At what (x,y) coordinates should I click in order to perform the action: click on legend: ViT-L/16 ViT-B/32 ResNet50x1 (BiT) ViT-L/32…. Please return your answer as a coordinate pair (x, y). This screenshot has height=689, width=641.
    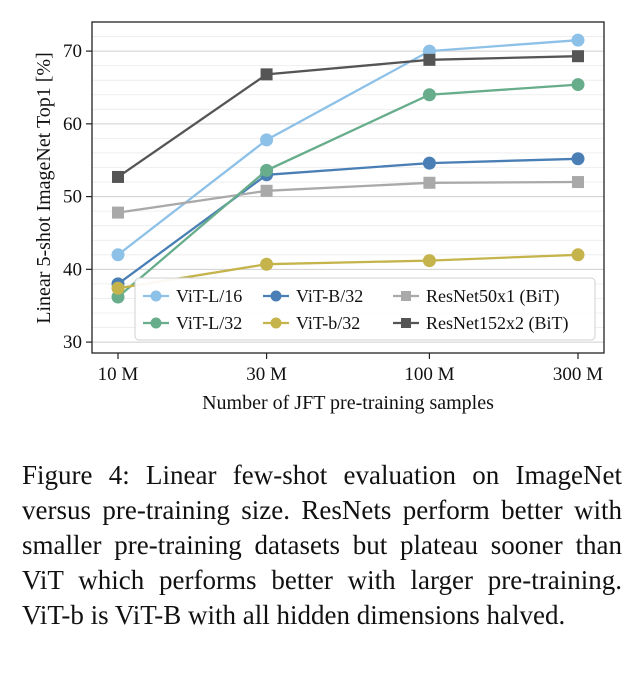
    Looking at the image, I should click on (365, 309).